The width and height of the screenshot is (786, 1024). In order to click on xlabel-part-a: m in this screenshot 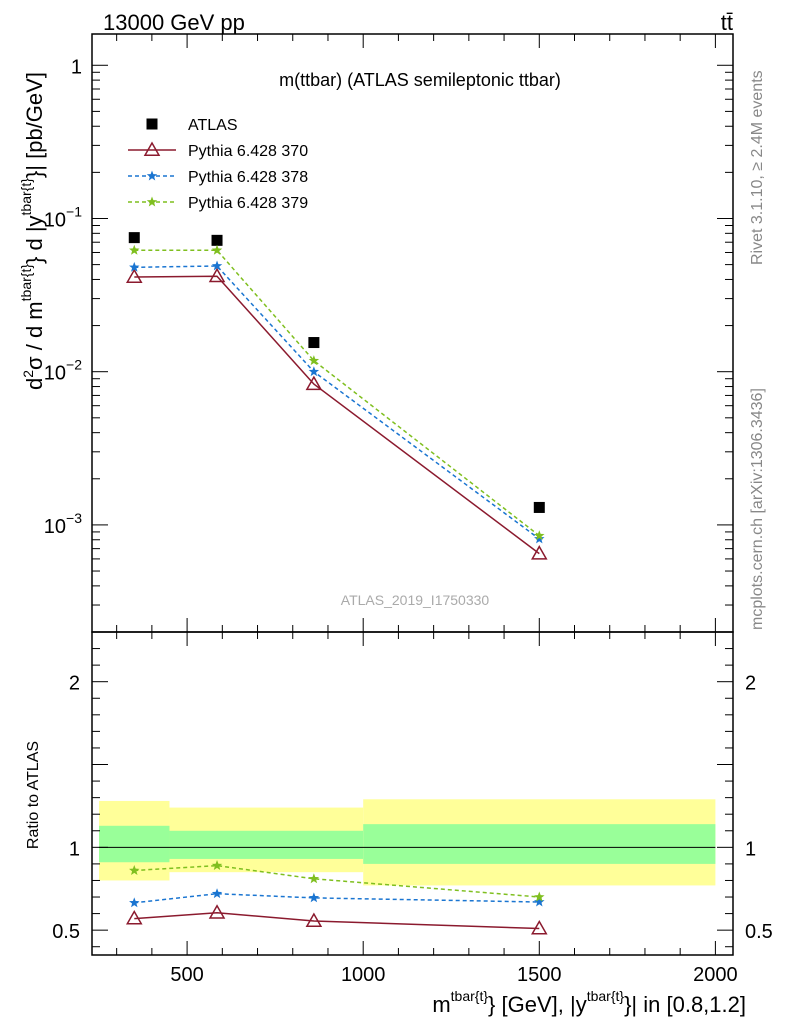, I will do `click(441, 1004)`.